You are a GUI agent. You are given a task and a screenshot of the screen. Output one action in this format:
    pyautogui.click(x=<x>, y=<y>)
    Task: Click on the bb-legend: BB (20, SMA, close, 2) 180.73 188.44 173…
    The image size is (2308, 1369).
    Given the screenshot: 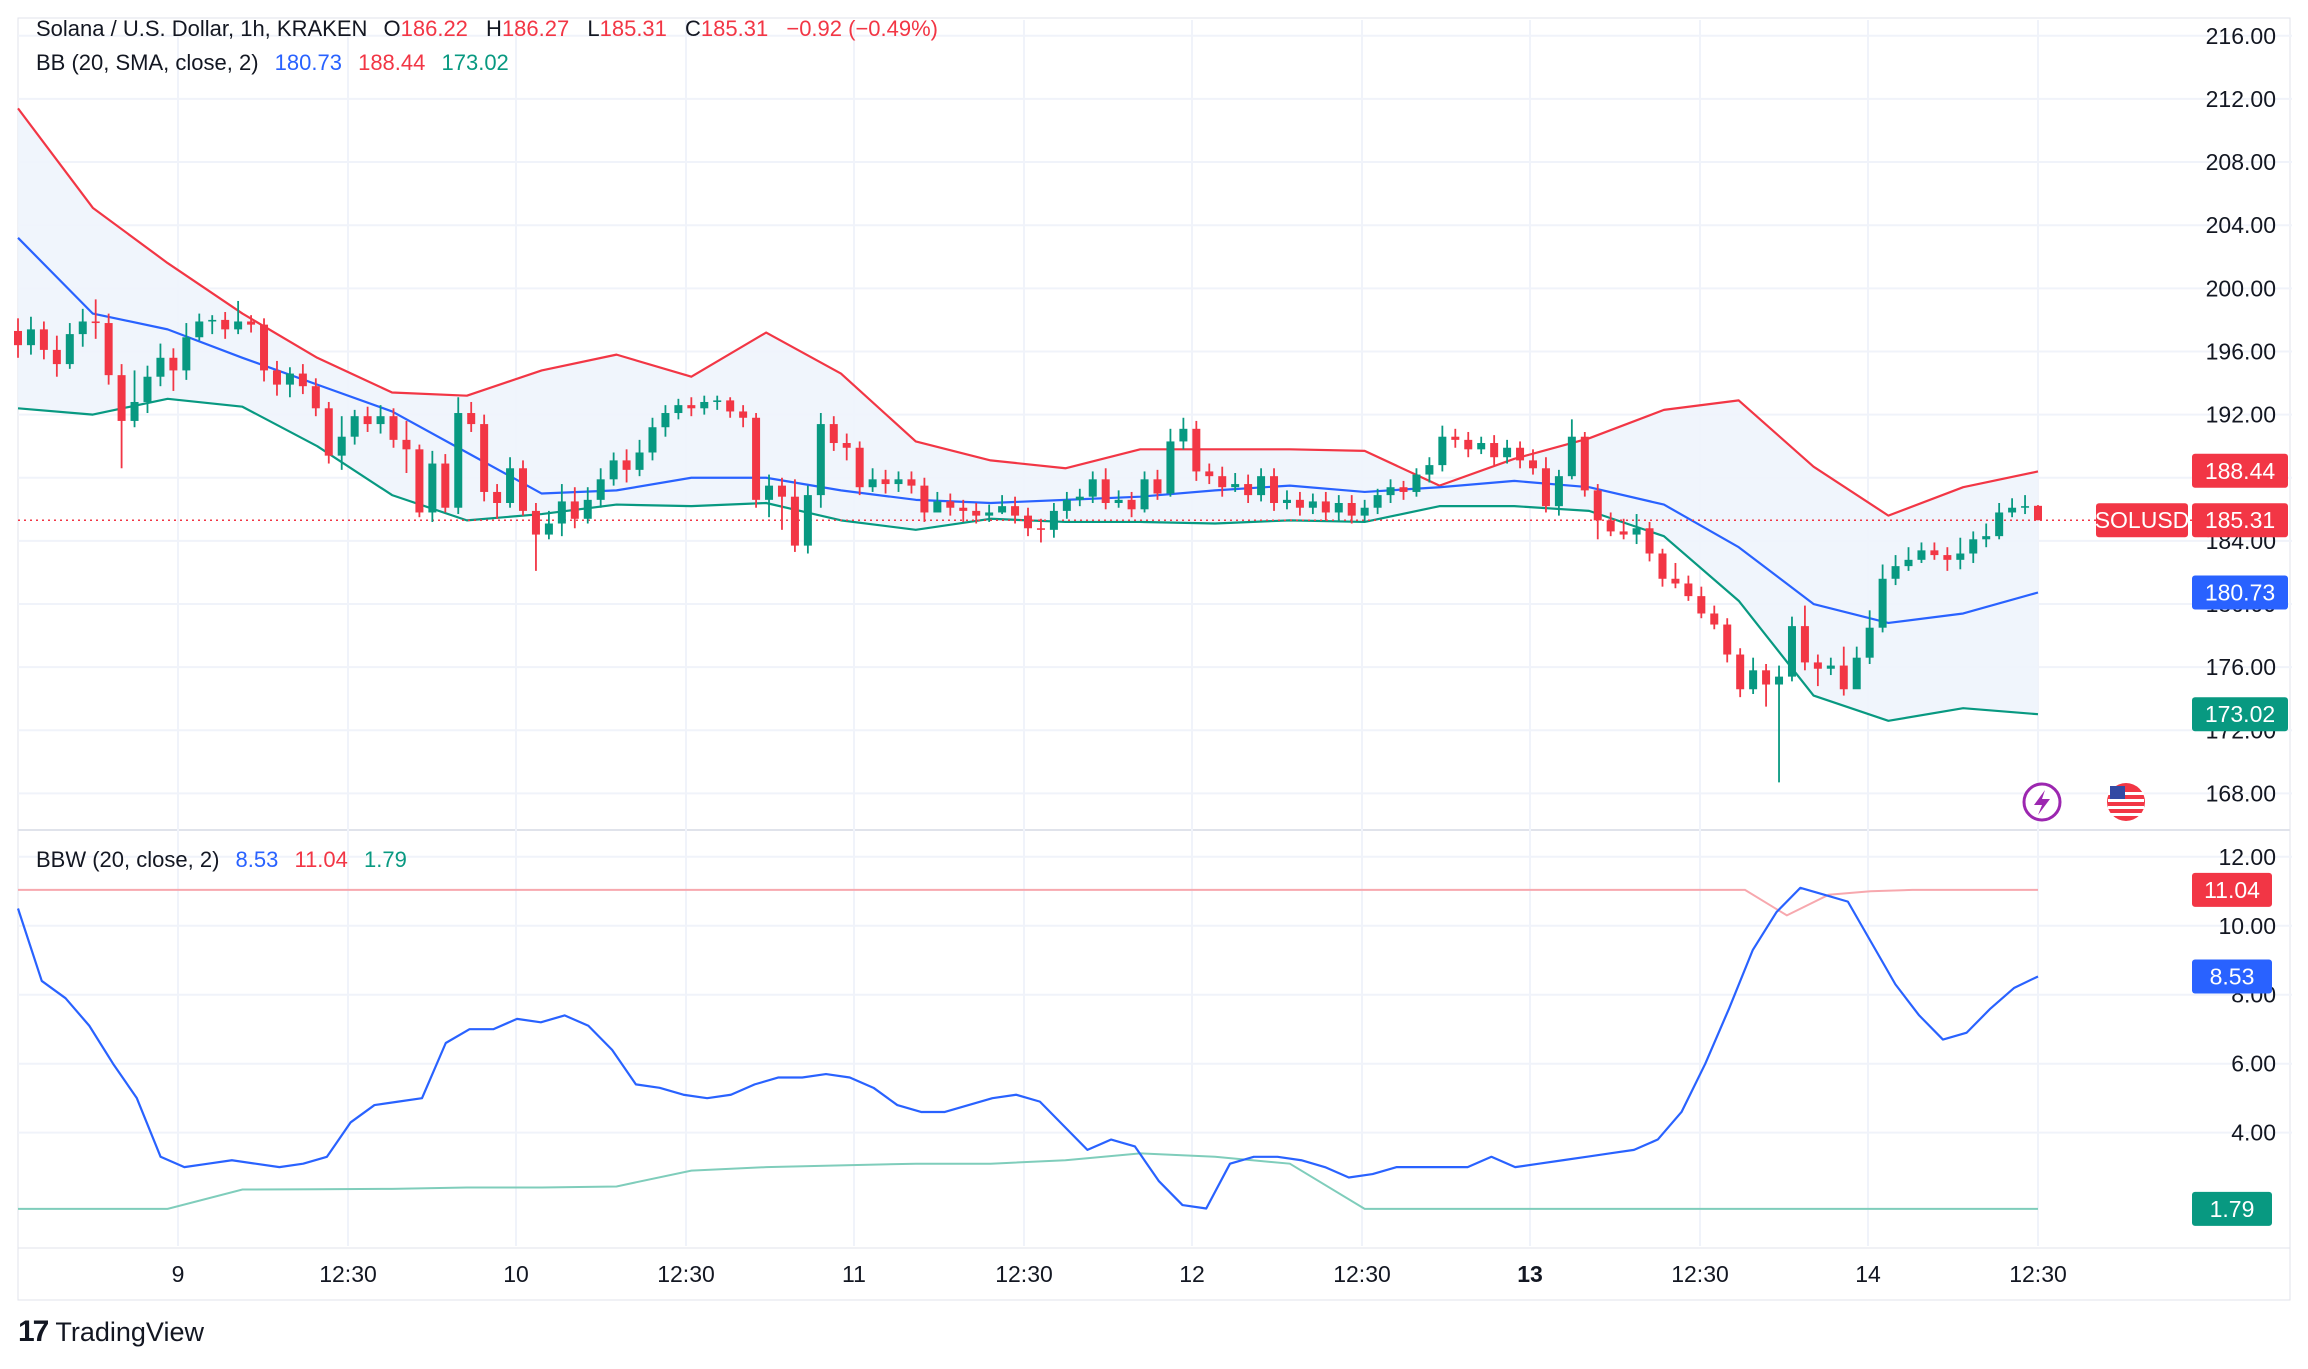 What is the action you would take?
    pyautogui.click(x=277, y=63)
    